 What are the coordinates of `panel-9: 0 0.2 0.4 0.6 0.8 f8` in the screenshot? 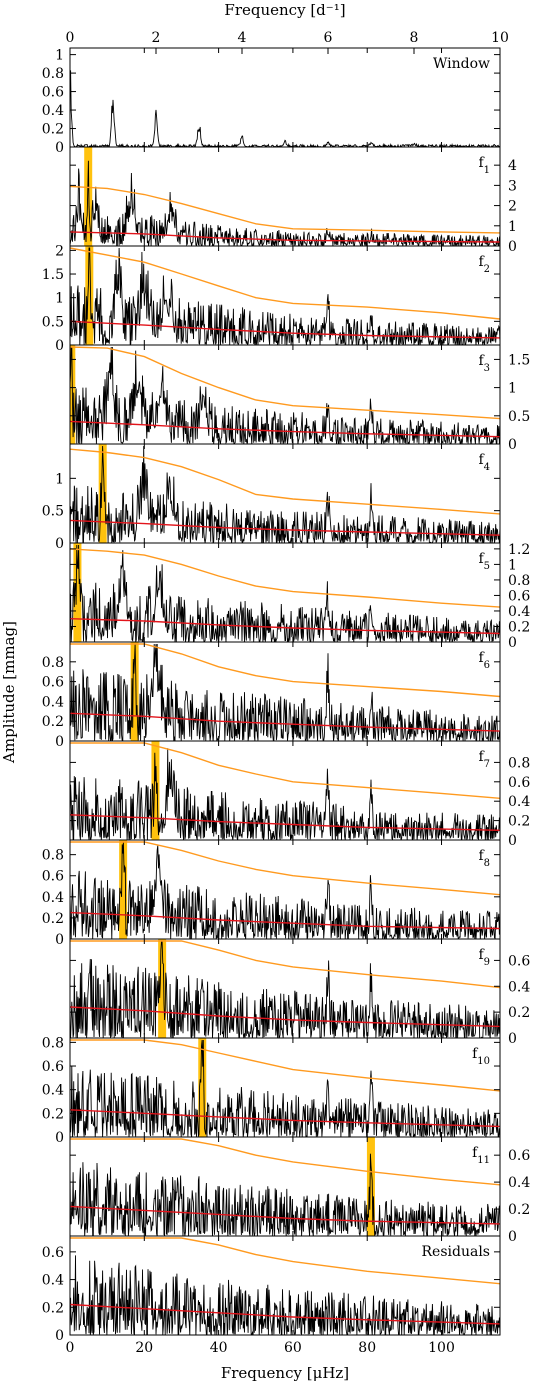 It's located at (271, 893).